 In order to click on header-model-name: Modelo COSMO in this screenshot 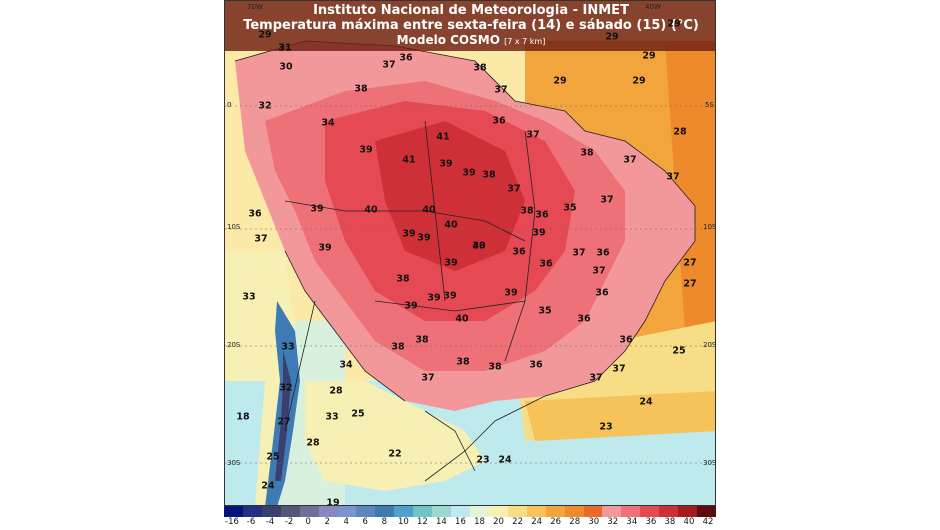, I will do `click(448, 40)`.